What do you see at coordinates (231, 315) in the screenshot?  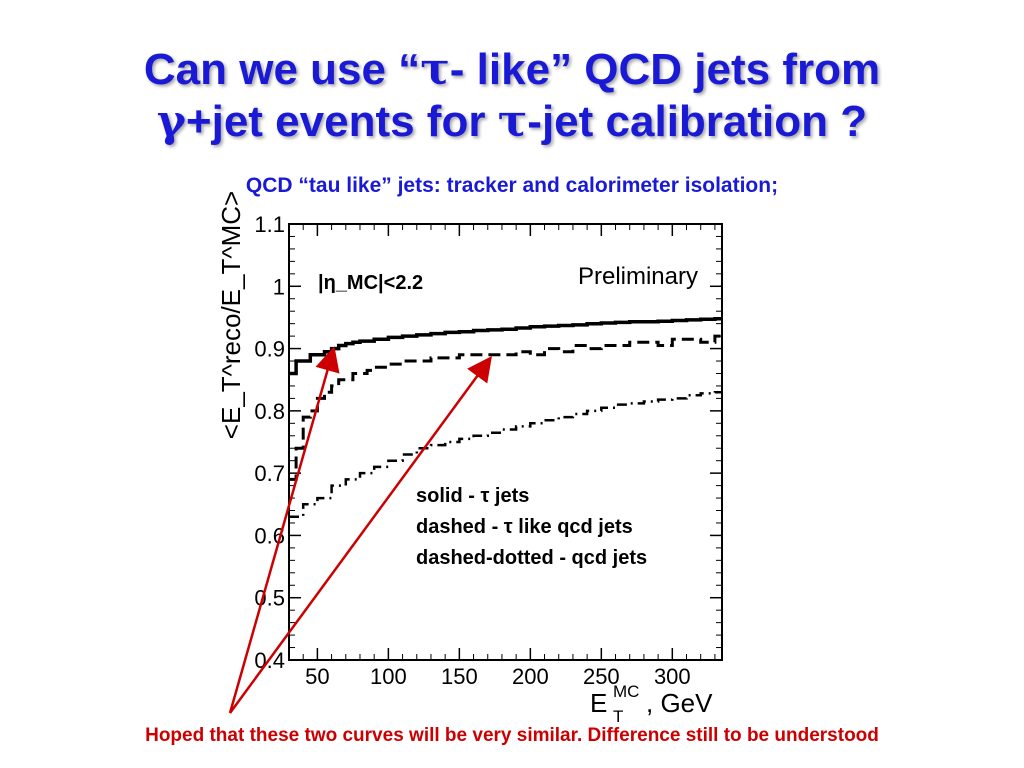 I see `y-axis-label: <E_T^reco/E_T^MC>` at bounding box center [231, 315].